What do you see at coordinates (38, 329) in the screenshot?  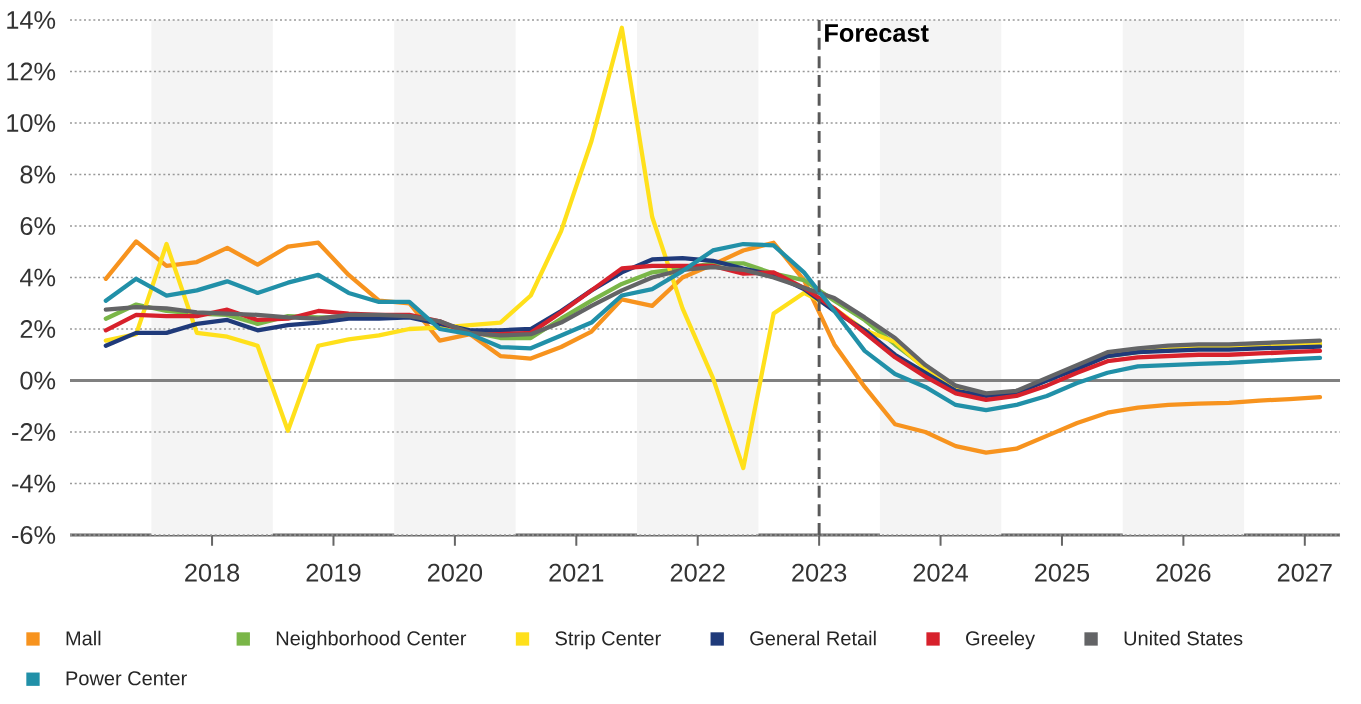 I see `y-tick-label: 2%` at bounding box center [38, 329].